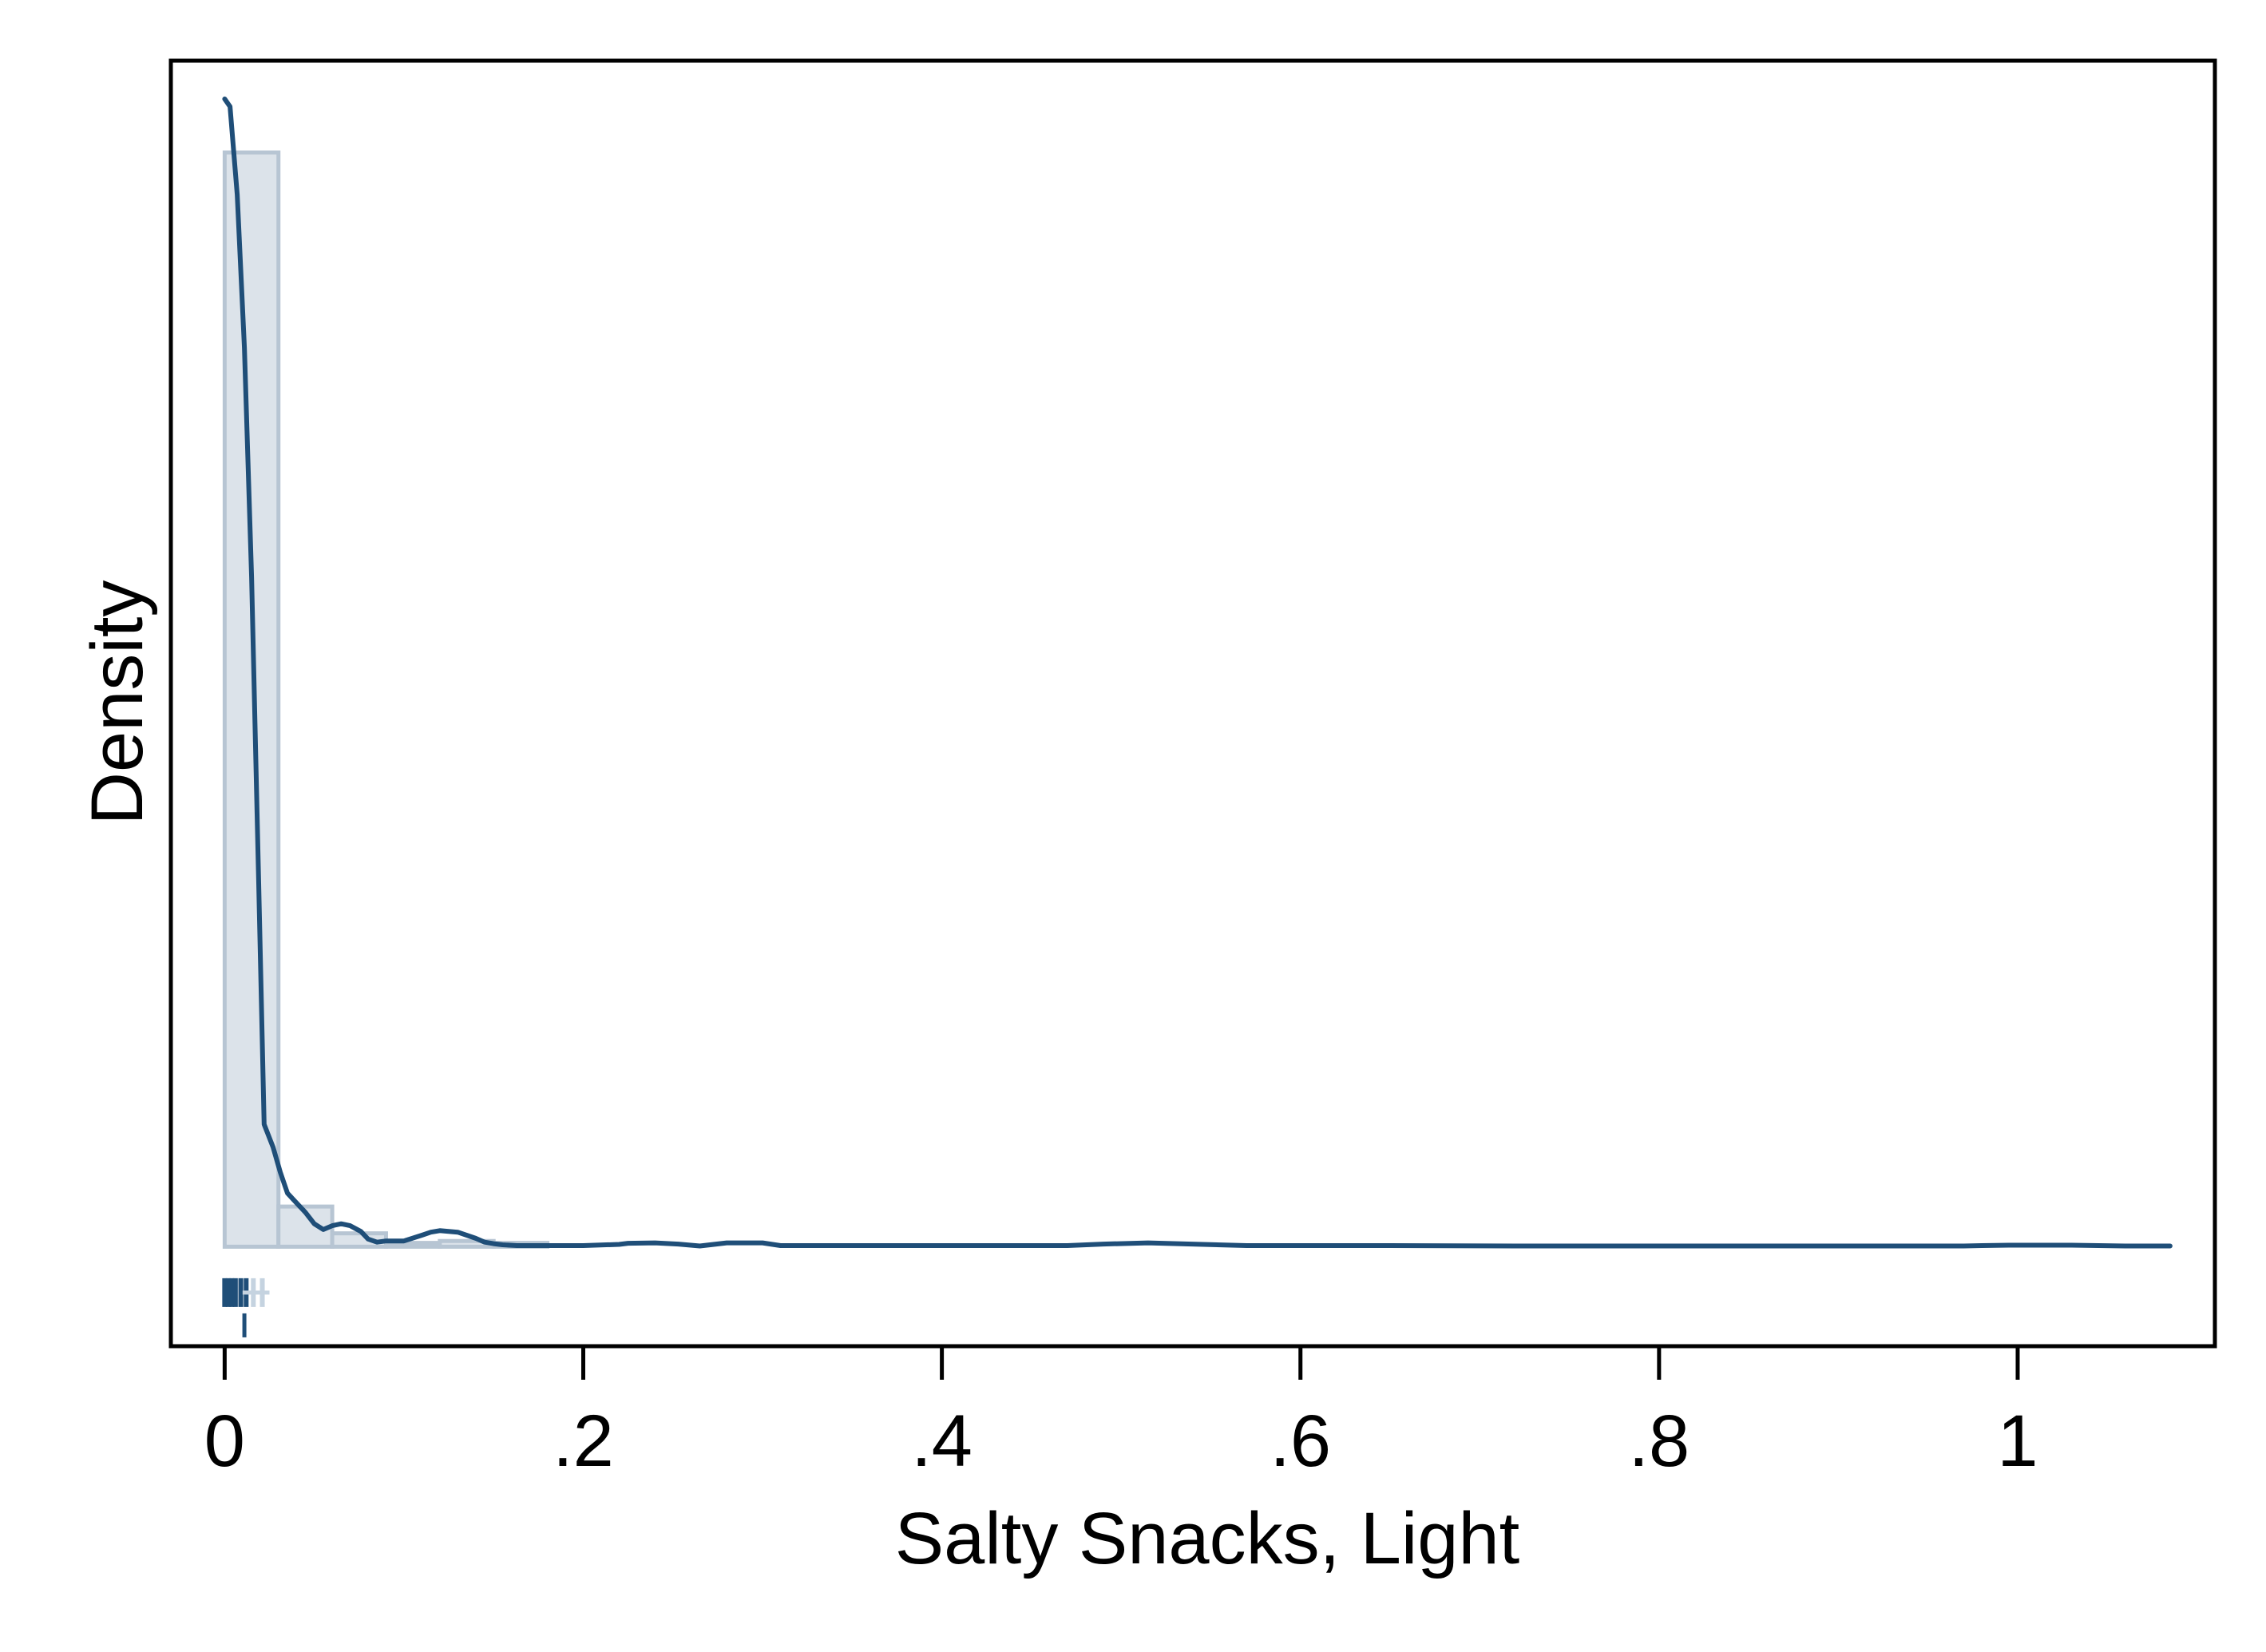 Image resolution: width=2266 pixels, height=1652 pixels. I want to click on x-tick-label: 1, so click(2017, 1441).